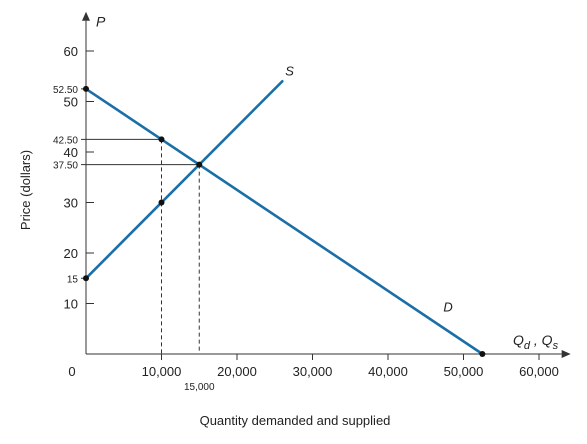 This screenshot has width=587, height=444. Describe the element at coordinates (447, 306) in the screenshot. I see `demand-curve-label: D` at that location.